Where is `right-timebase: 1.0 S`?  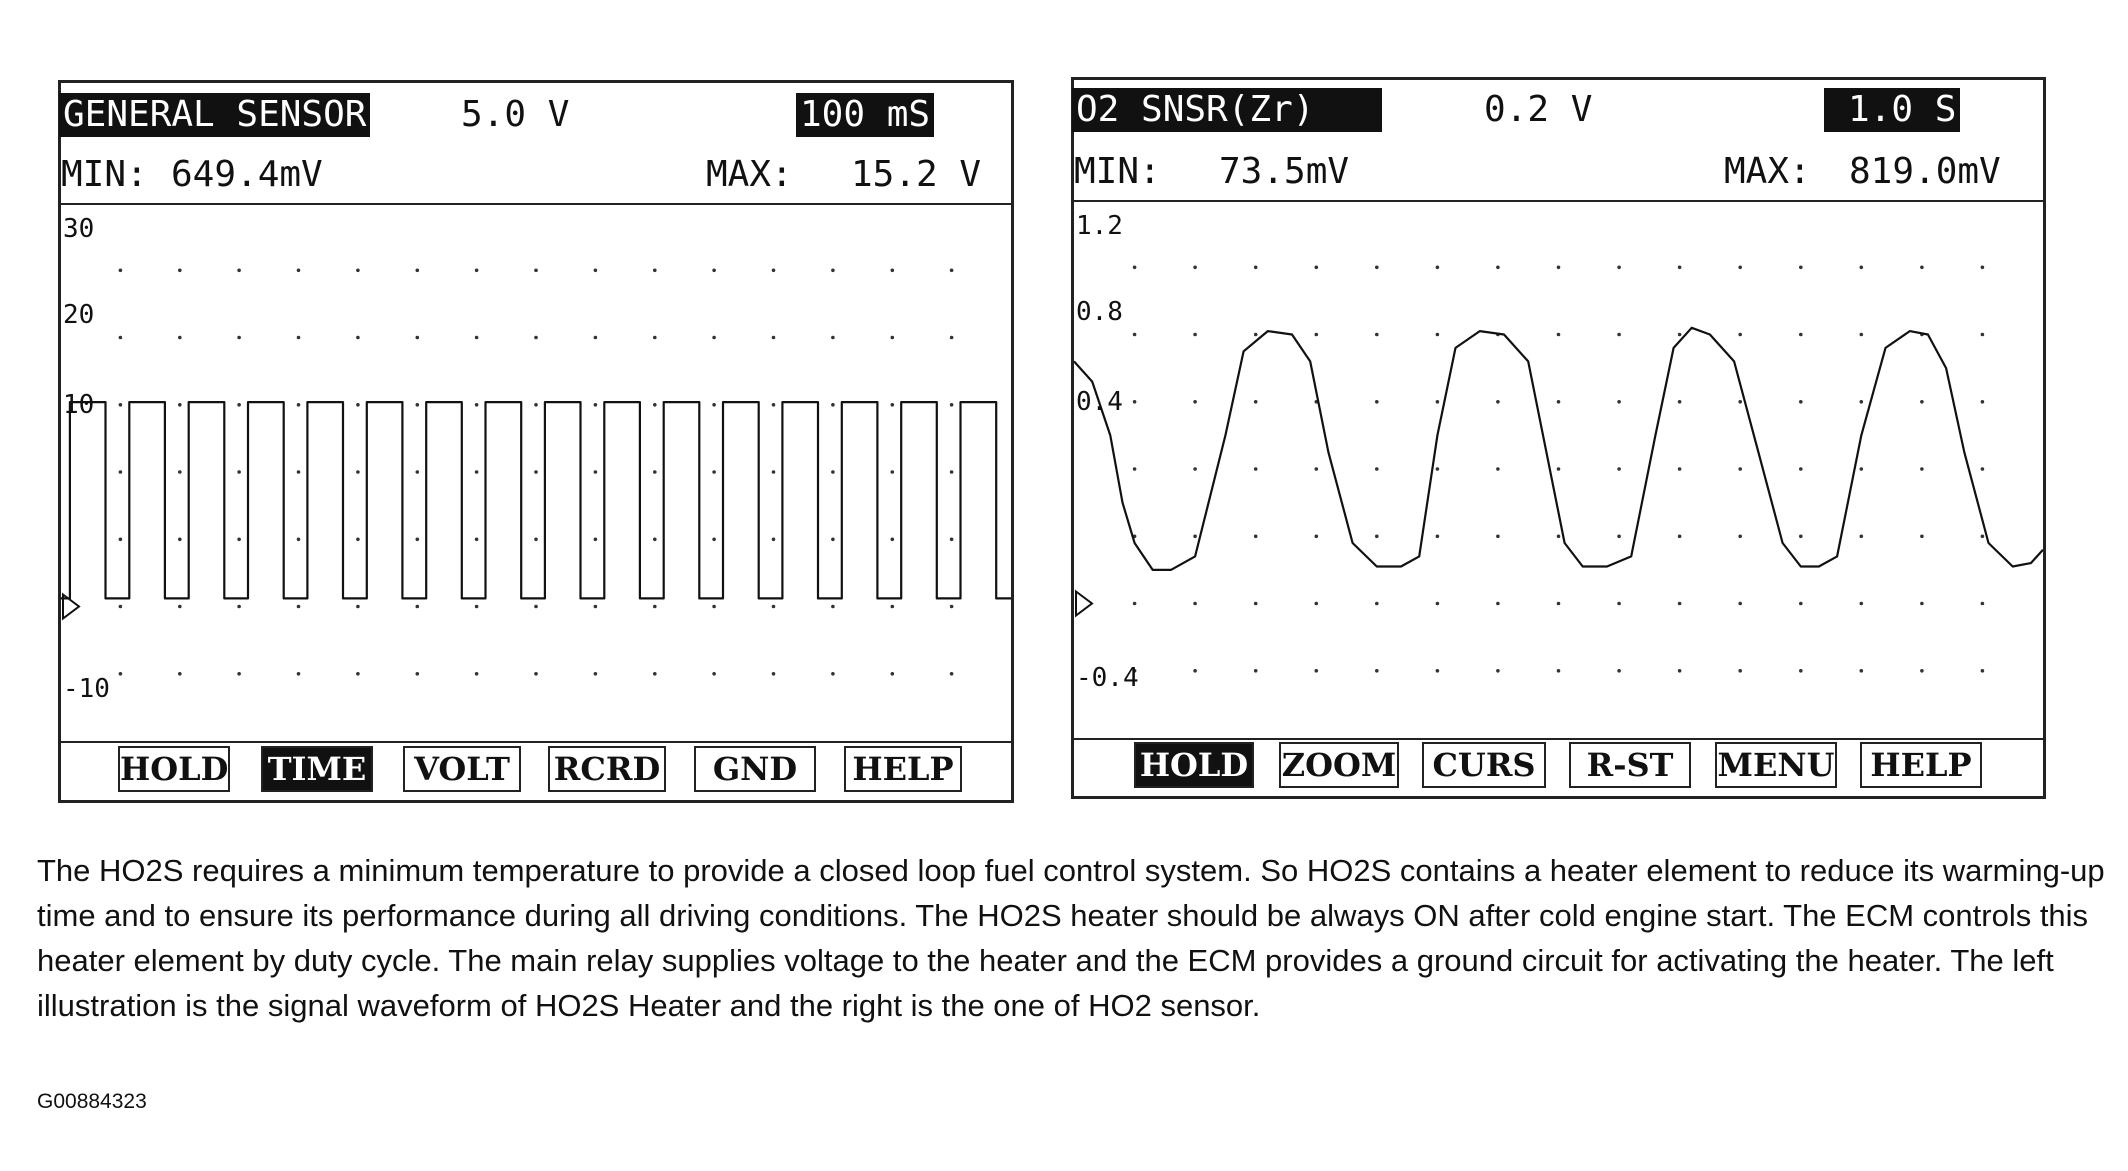
right-timebase: 1.0 S is located at coordinates (1892, 110).